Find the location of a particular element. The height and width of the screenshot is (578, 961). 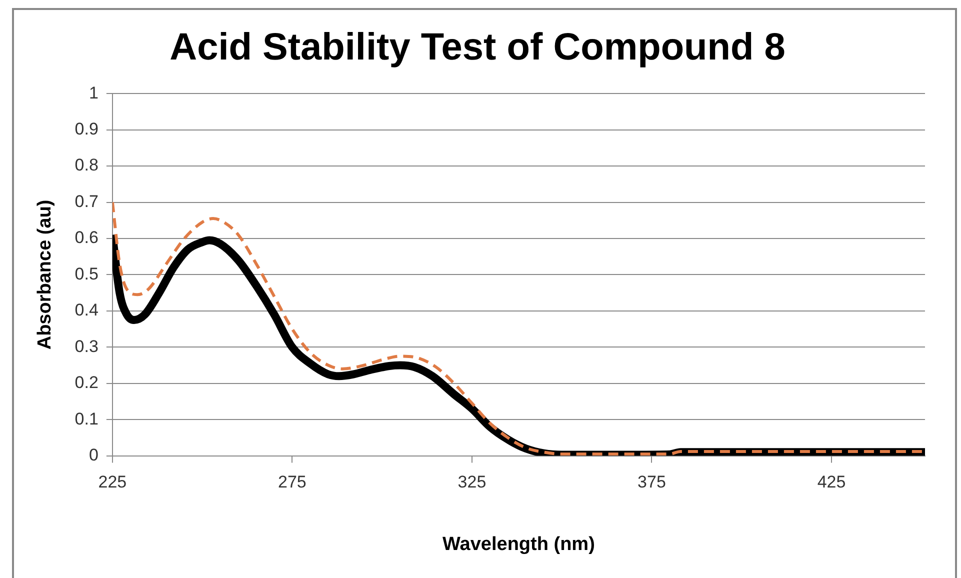

x-tick-label: 225 is located at coordinates (112, 482).